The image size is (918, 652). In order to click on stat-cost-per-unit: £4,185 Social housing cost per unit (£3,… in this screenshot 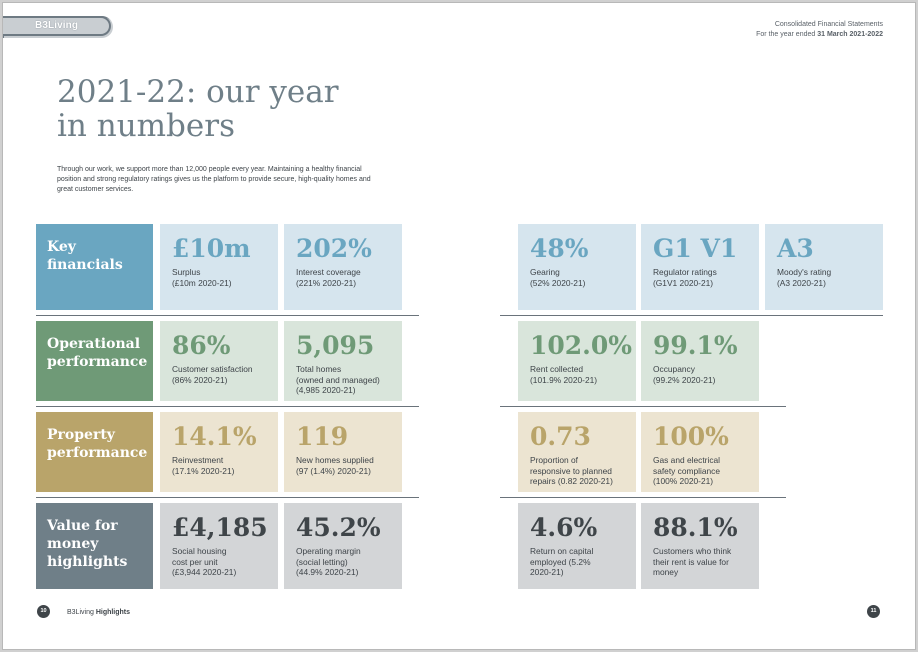, I will do `click(219, 546)`.